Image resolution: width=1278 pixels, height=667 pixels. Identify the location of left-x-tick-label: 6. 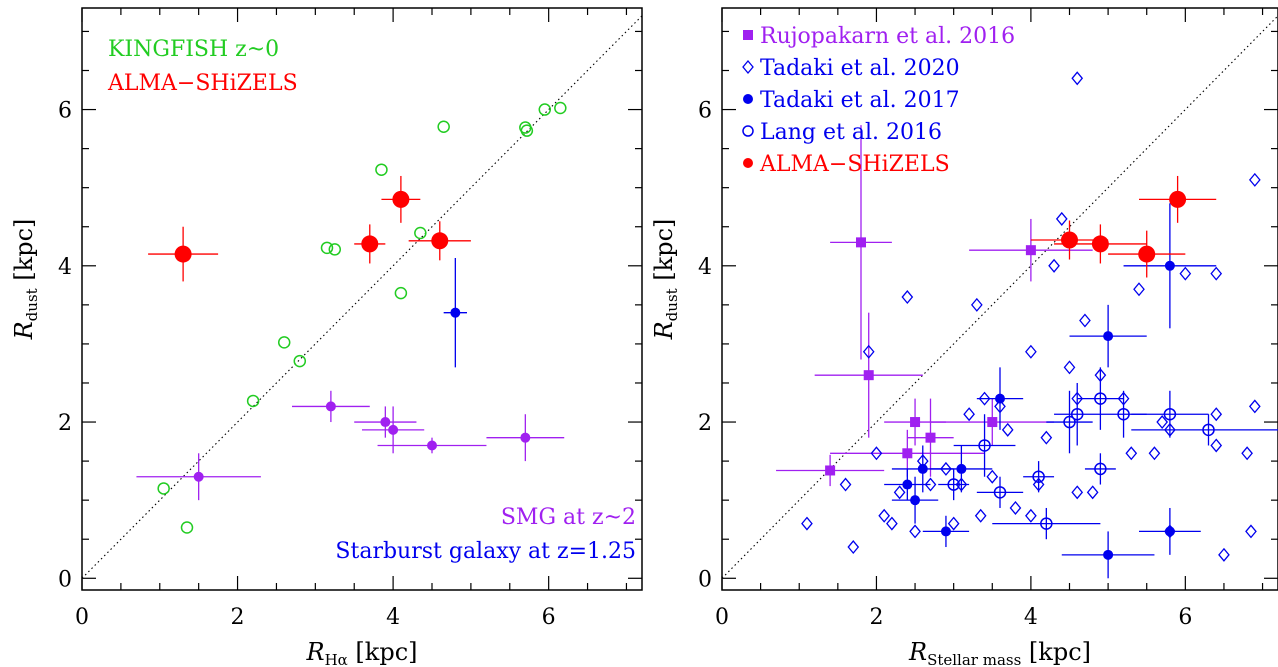
(549, 617).